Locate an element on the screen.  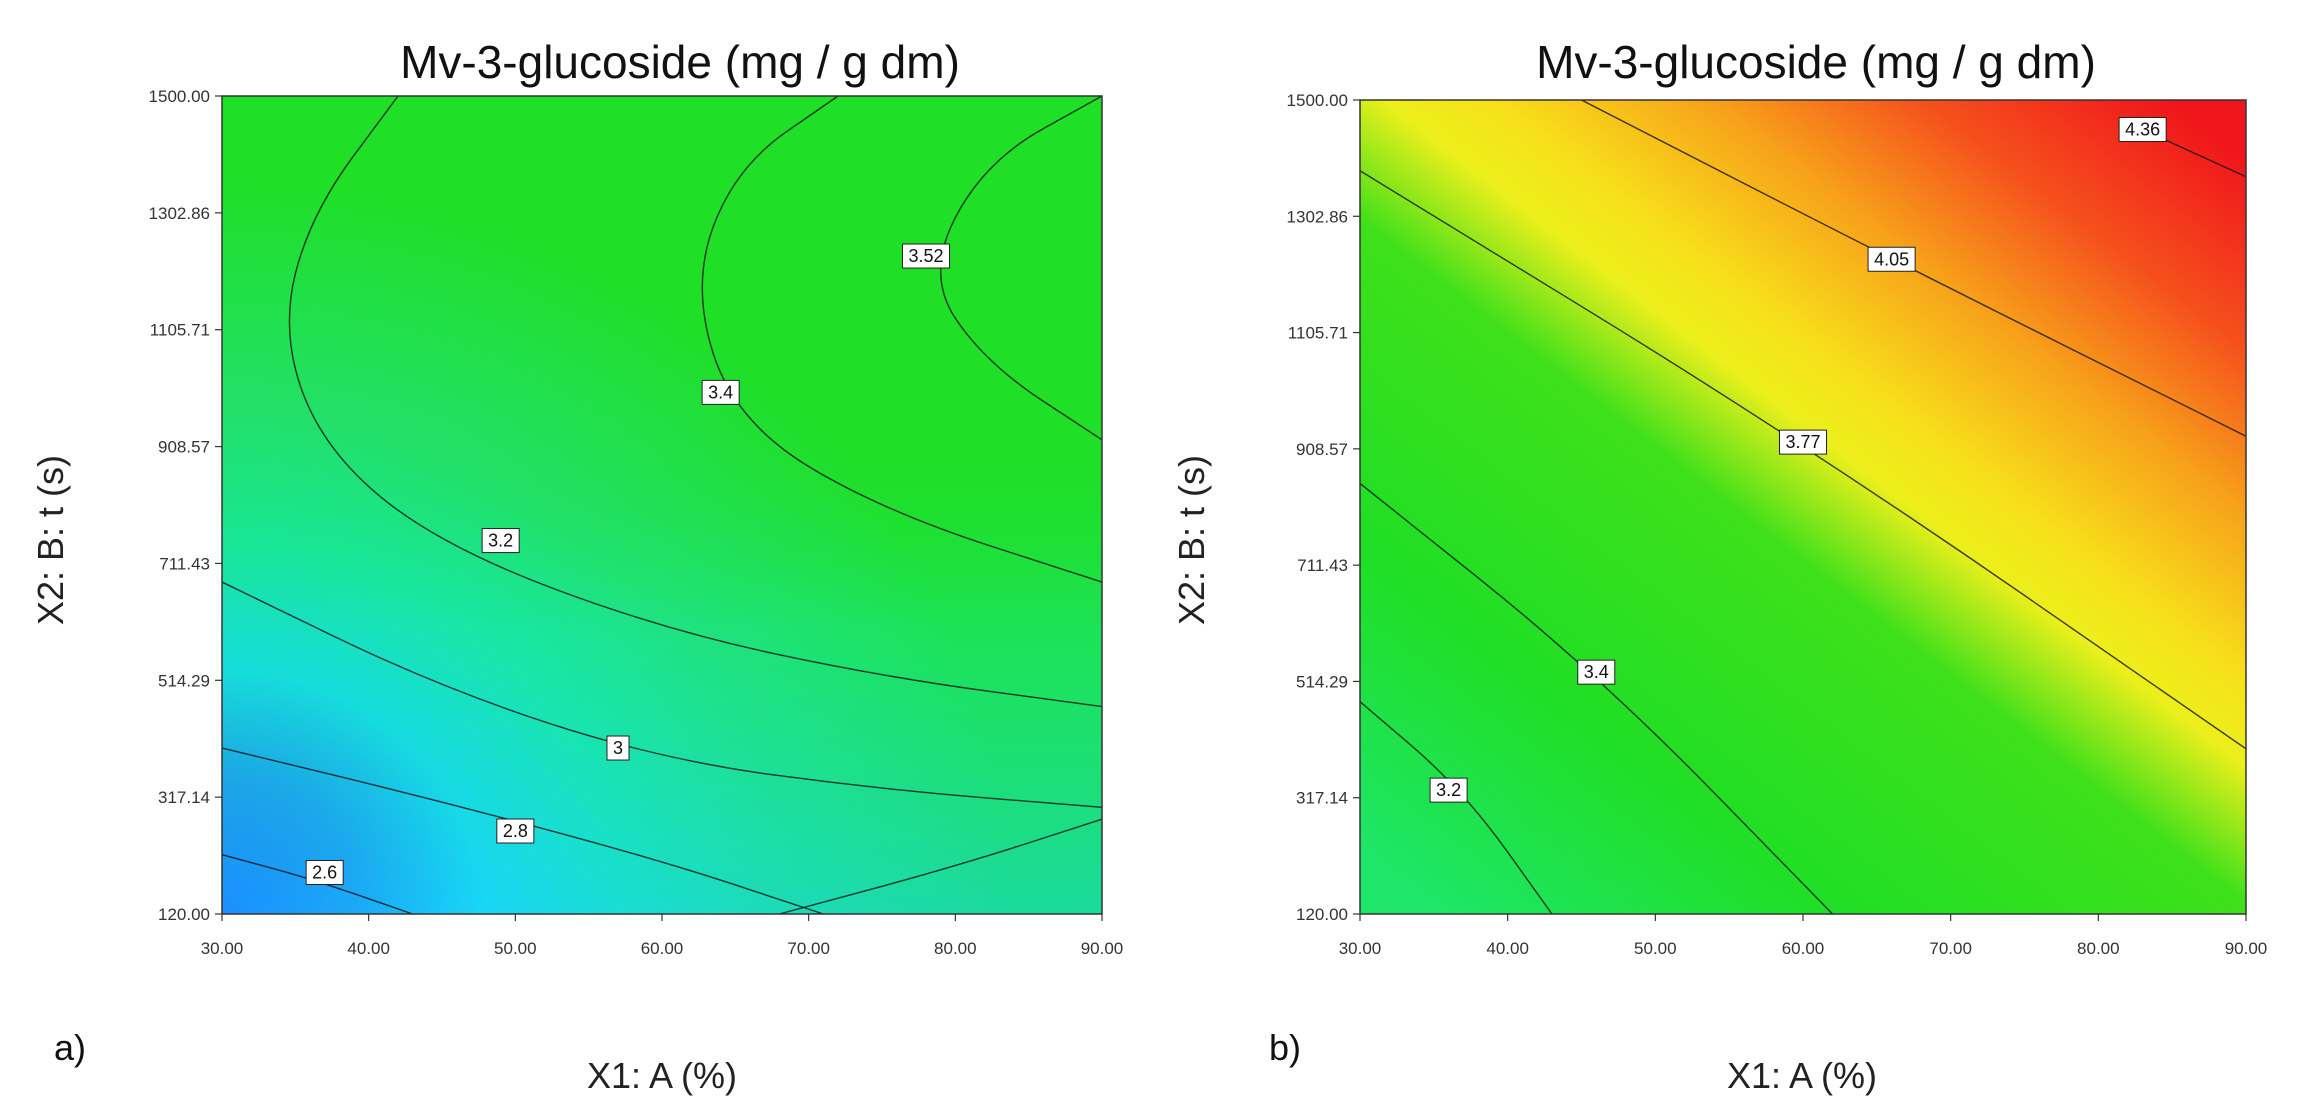
contour-label: 4.05 is located at coordinates (1891, 259).